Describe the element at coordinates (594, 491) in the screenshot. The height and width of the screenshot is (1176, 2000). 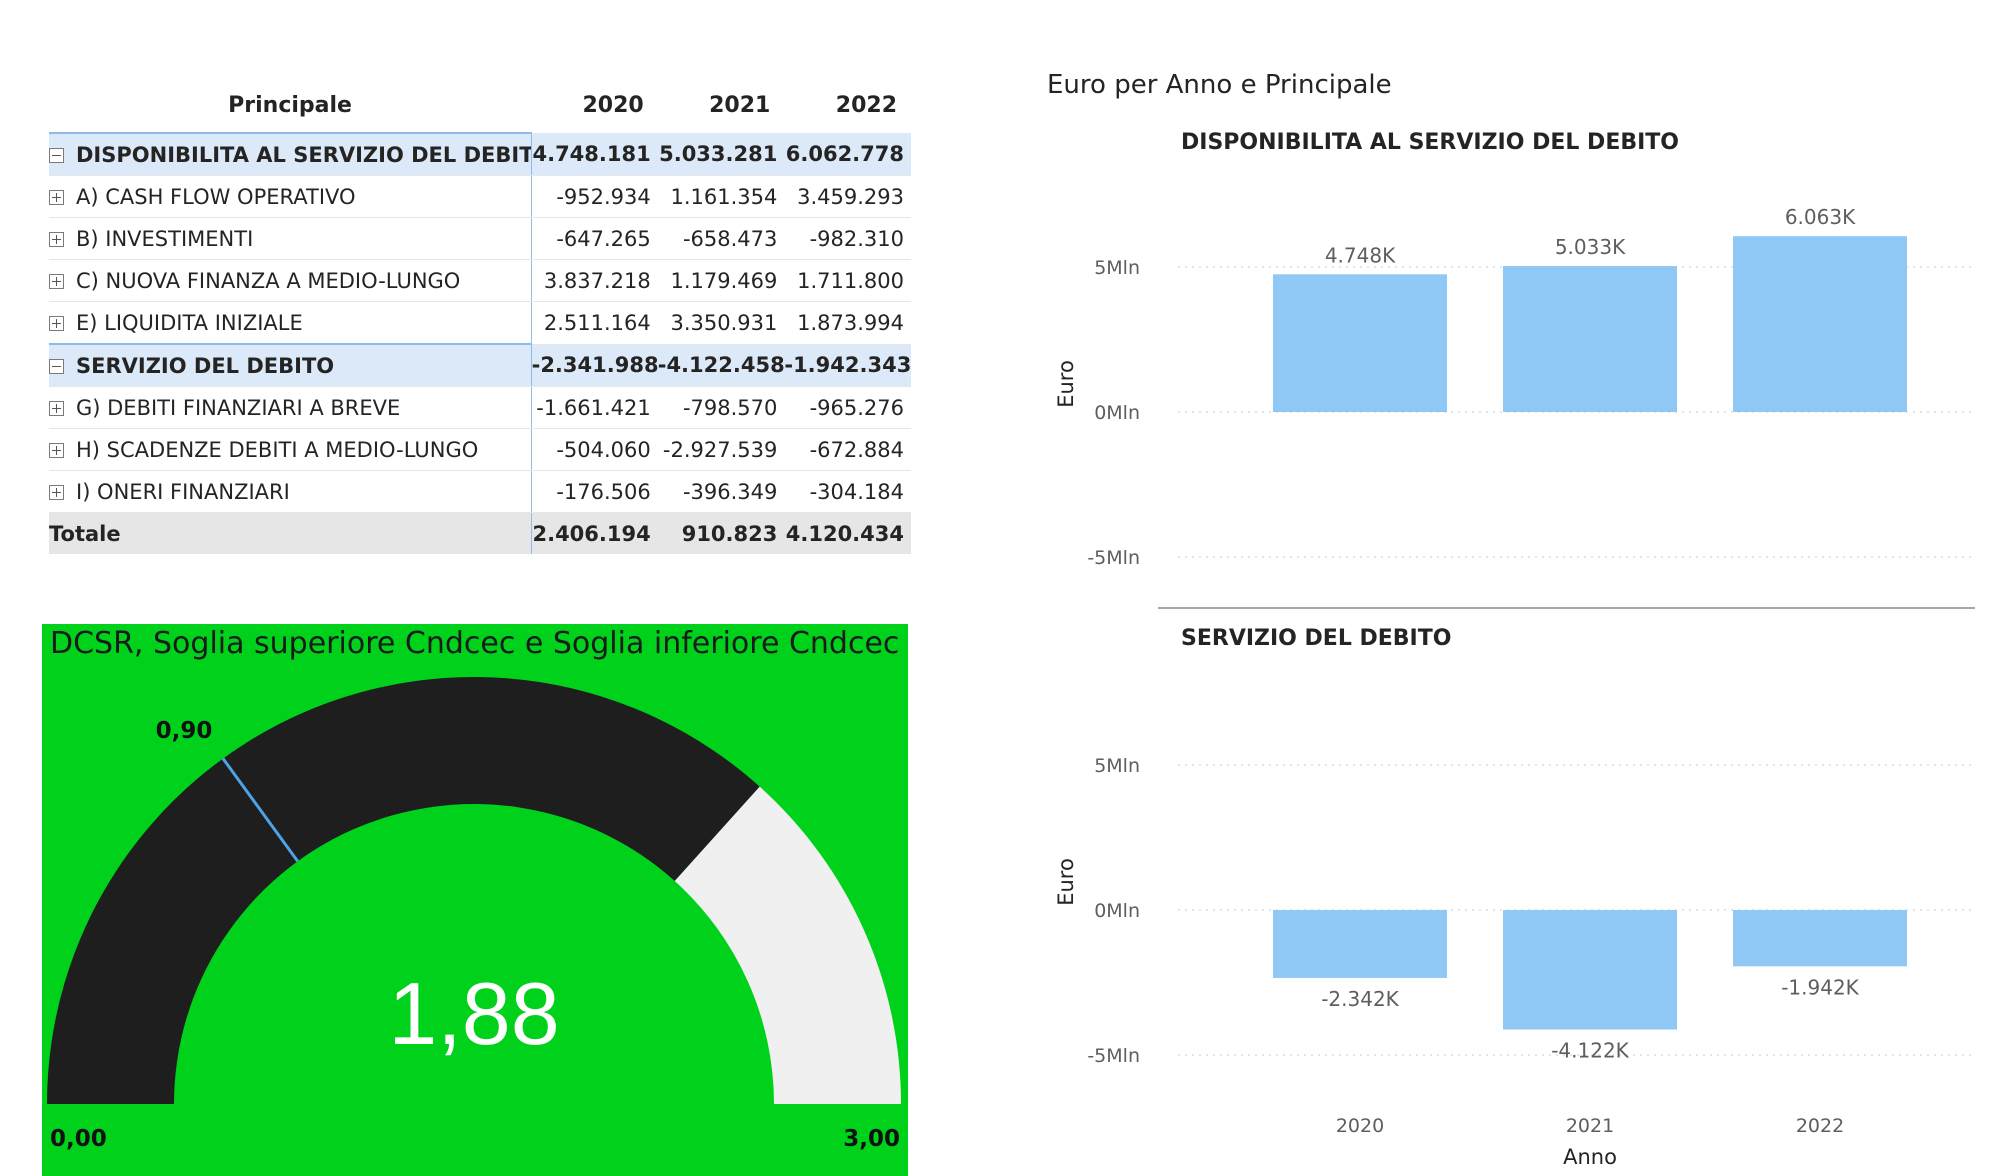
I see `cell-value: -176.506` at that location.